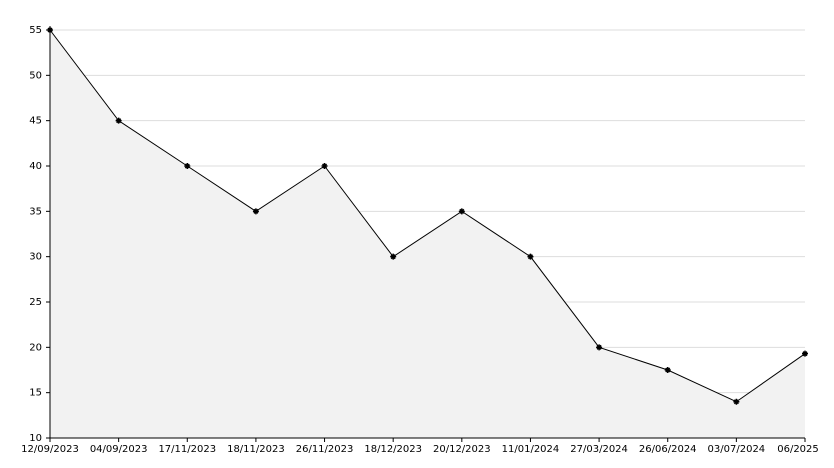 This screenshot has height=468, width=834. Describe the element at coordinates (256, 449) in the screenshot. I see `x-tick-label: 18/11/2023` at that location.